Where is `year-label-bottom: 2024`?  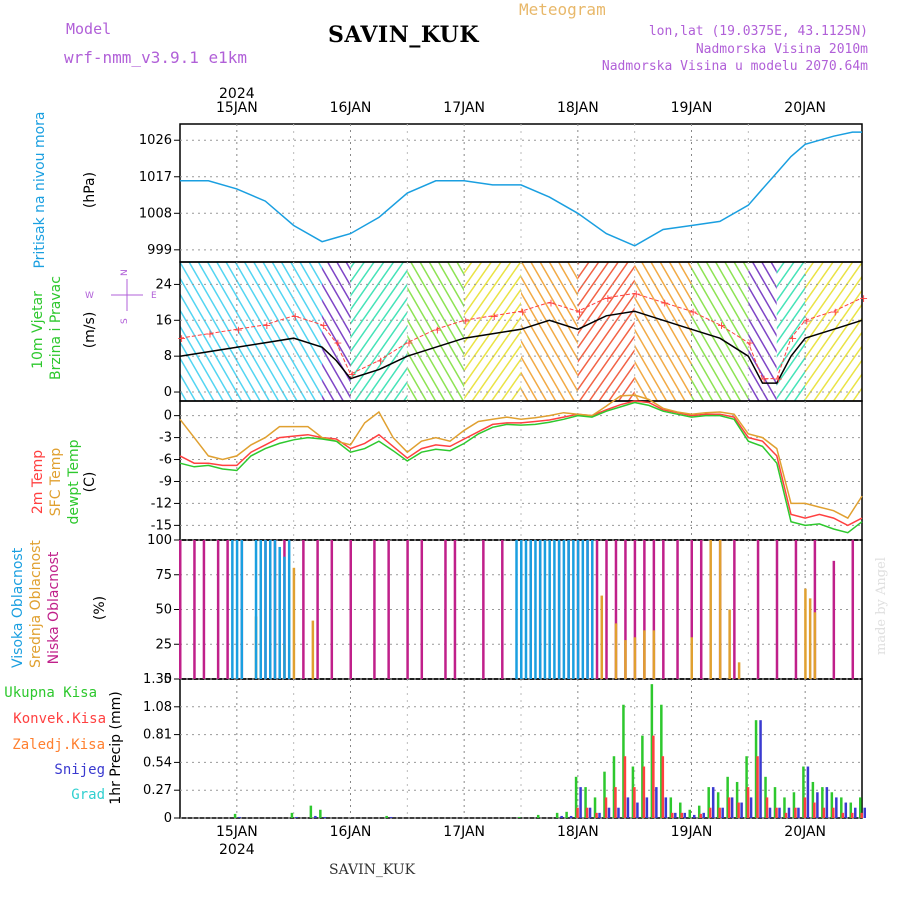 year-label-bottom: 2024 is located at coordinates (237, 850).